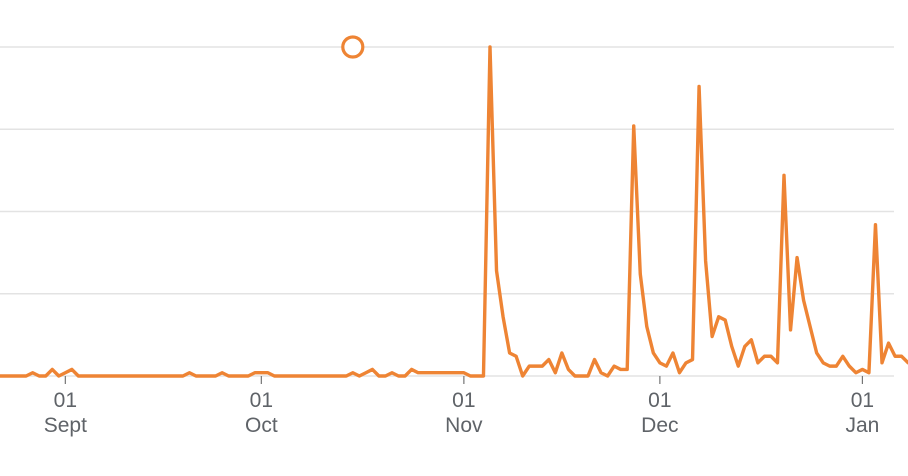 The height and width of the screenshot is (476, 908). Describe the element at coordinates (353, 47) in the screenshot. I see `peak-point-marker` at that location.